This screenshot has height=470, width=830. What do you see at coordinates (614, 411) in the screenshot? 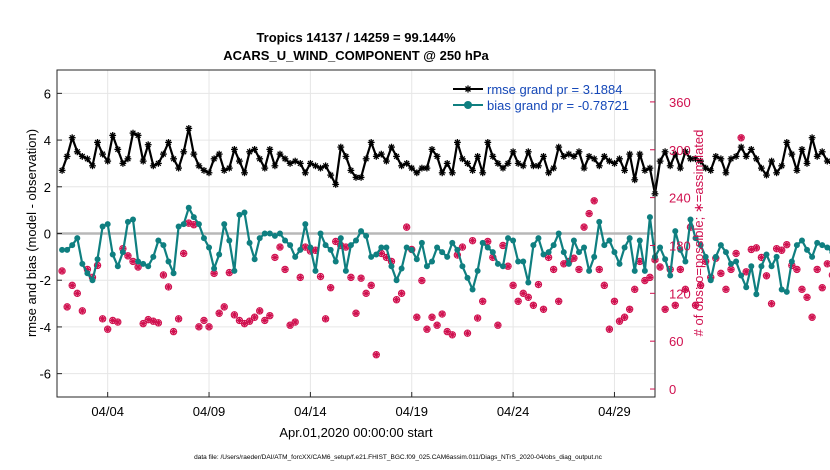
I see `x-tick-label: 04/29` at bounding box center [614, 411].